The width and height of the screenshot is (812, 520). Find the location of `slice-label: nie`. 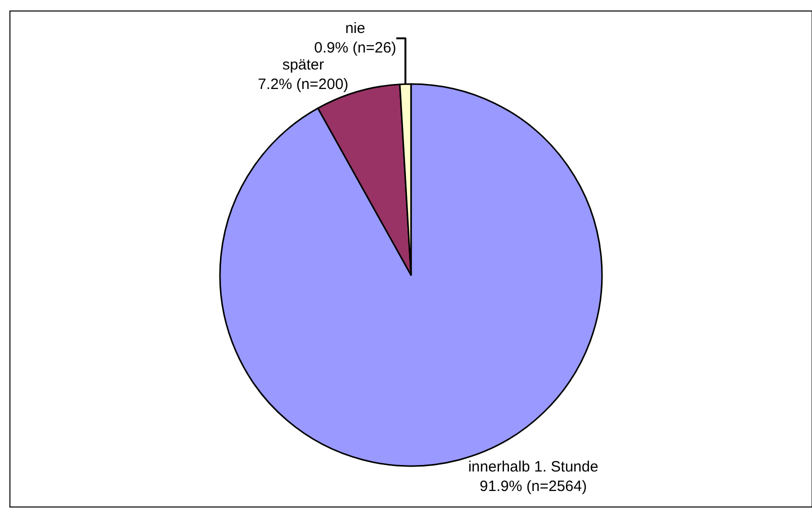

slice-label: nie is located at coordinates (355, 29).